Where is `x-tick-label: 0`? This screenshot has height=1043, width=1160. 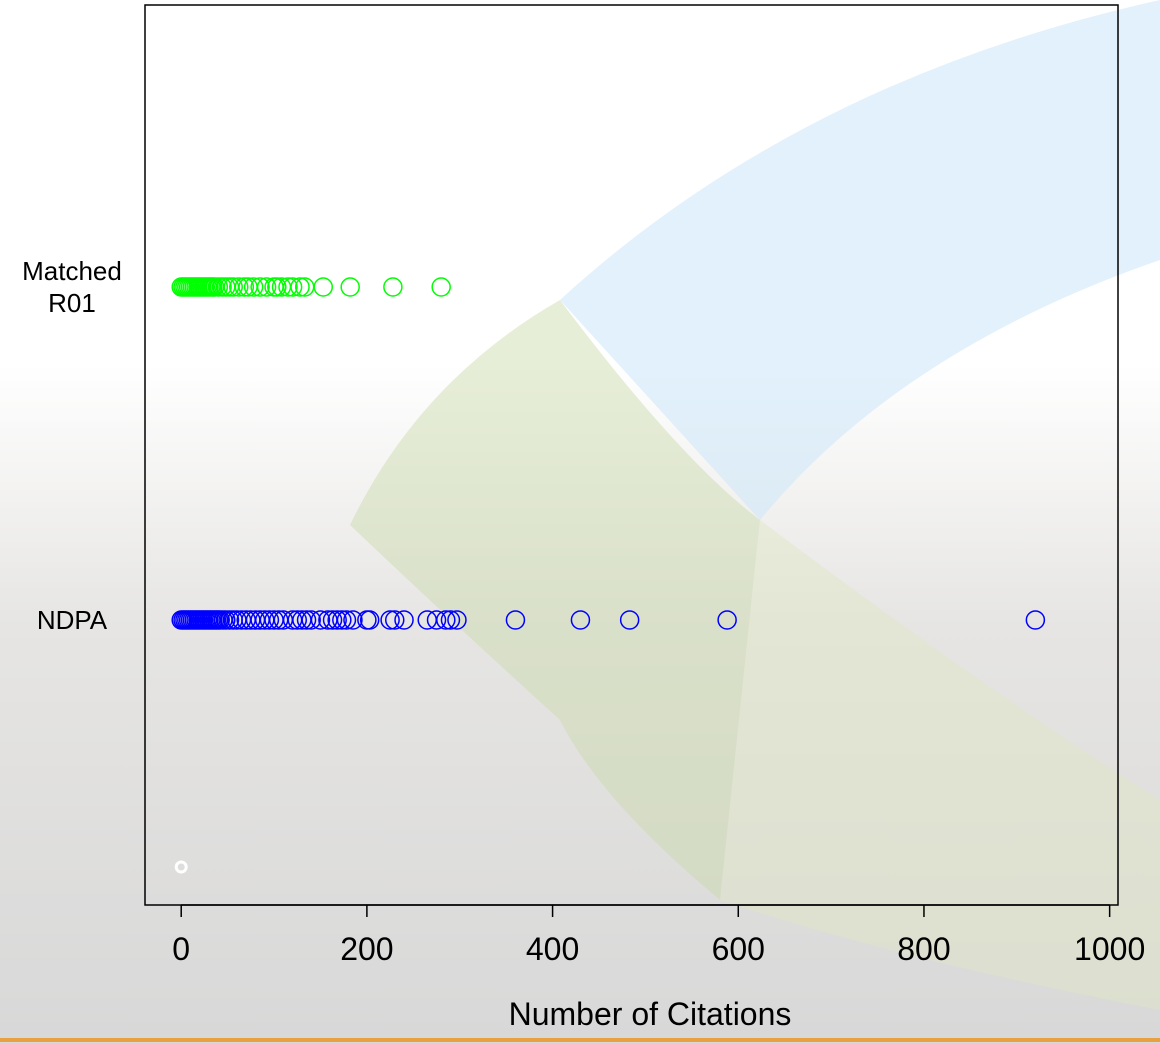
x-tick-label: 0 is located at coordinates (181, 949).